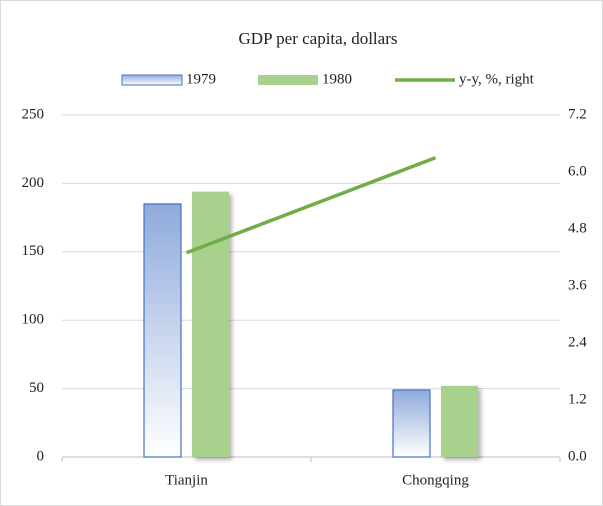 The width and height of the screenshot is (603, 506). What do you see at coordinates (435, 480) in the screenshot?
I see `x-tick-label: Chongqing` at bounding box center [435, 480].